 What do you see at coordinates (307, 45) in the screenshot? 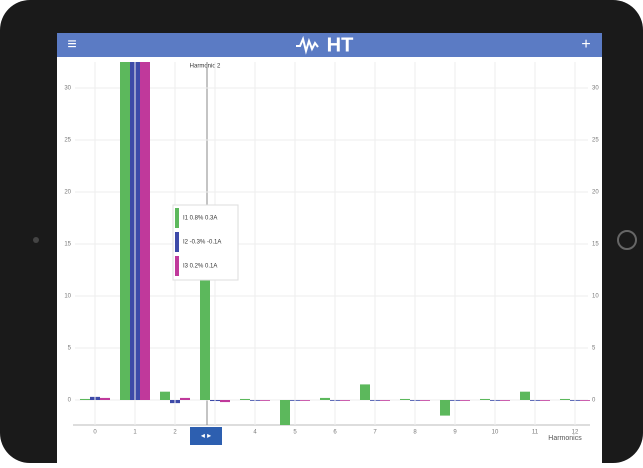
I see `logo-wave` at bounding box center [307, 45].